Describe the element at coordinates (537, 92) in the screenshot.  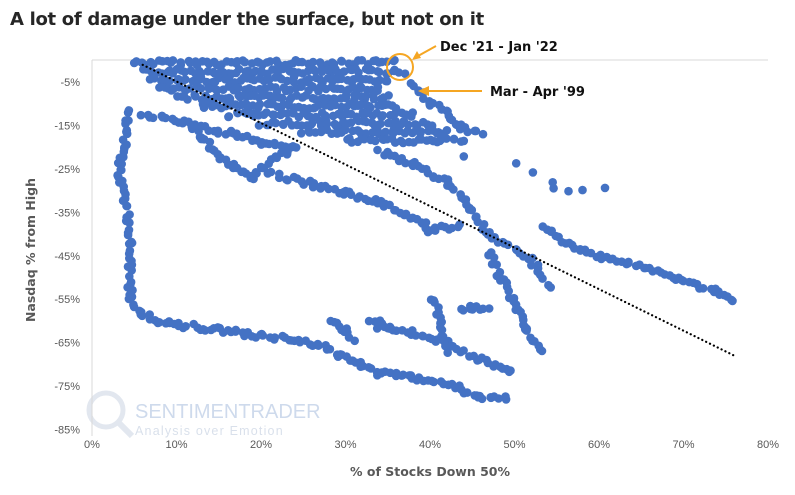
I see `annotation-mar-apr99: Mar - Apr '99` at that location.